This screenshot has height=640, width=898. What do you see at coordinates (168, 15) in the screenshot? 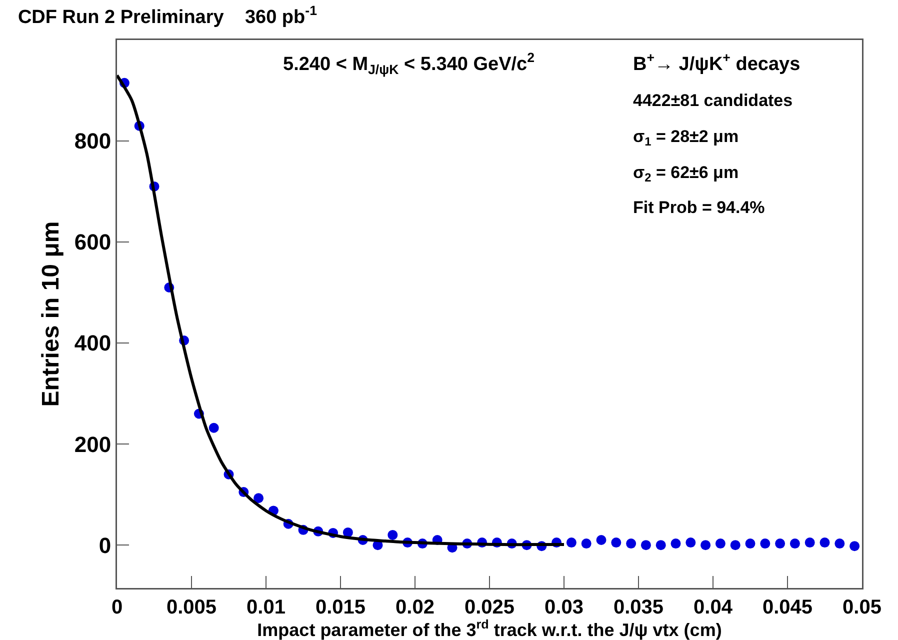
I see `chart-title: CDF Run 2 Preliminary 360 pb$^{-1}$` at bounding box center [168, 15].